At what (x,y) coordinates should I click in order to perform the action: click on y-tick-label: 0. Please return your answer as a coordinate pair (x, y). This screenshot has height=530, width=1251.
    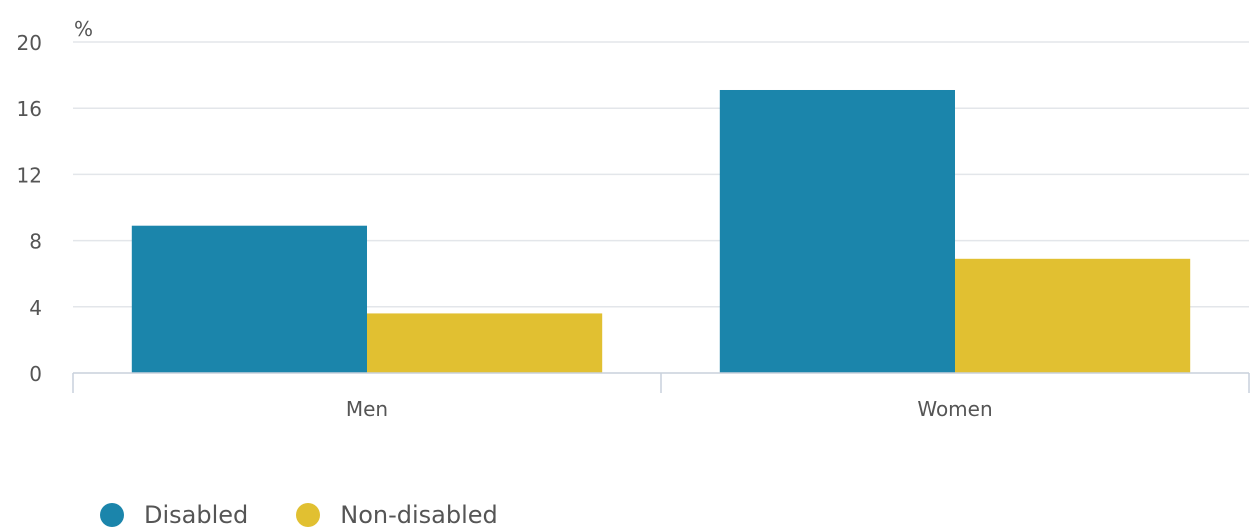
    Looking at the image, I should click on (35, 374).